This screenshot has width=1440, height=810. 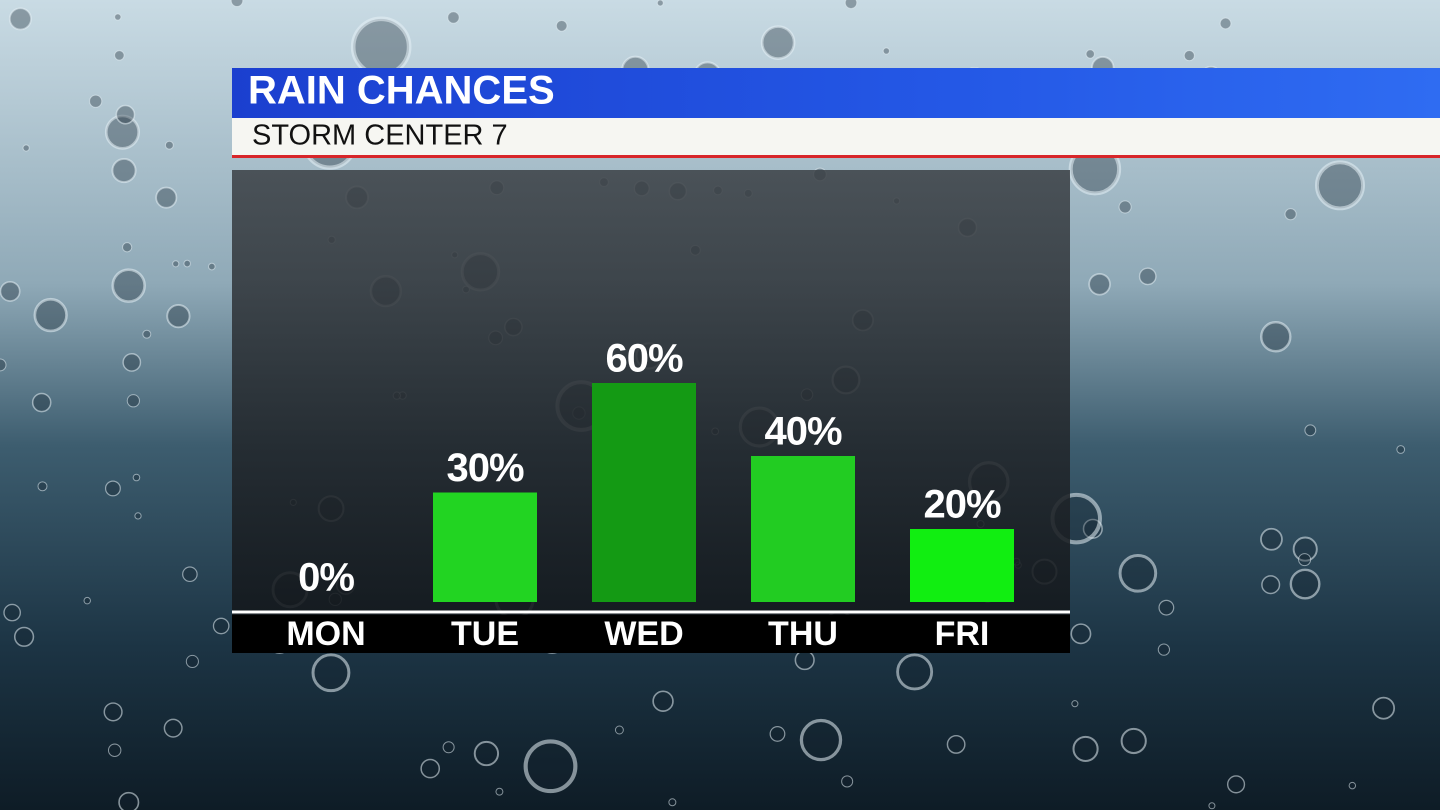 What do you see at coordinates (401, 91) in the screenshot?
I see `chart-title: RAIN CHANCES` at bounding box center [401, 91].